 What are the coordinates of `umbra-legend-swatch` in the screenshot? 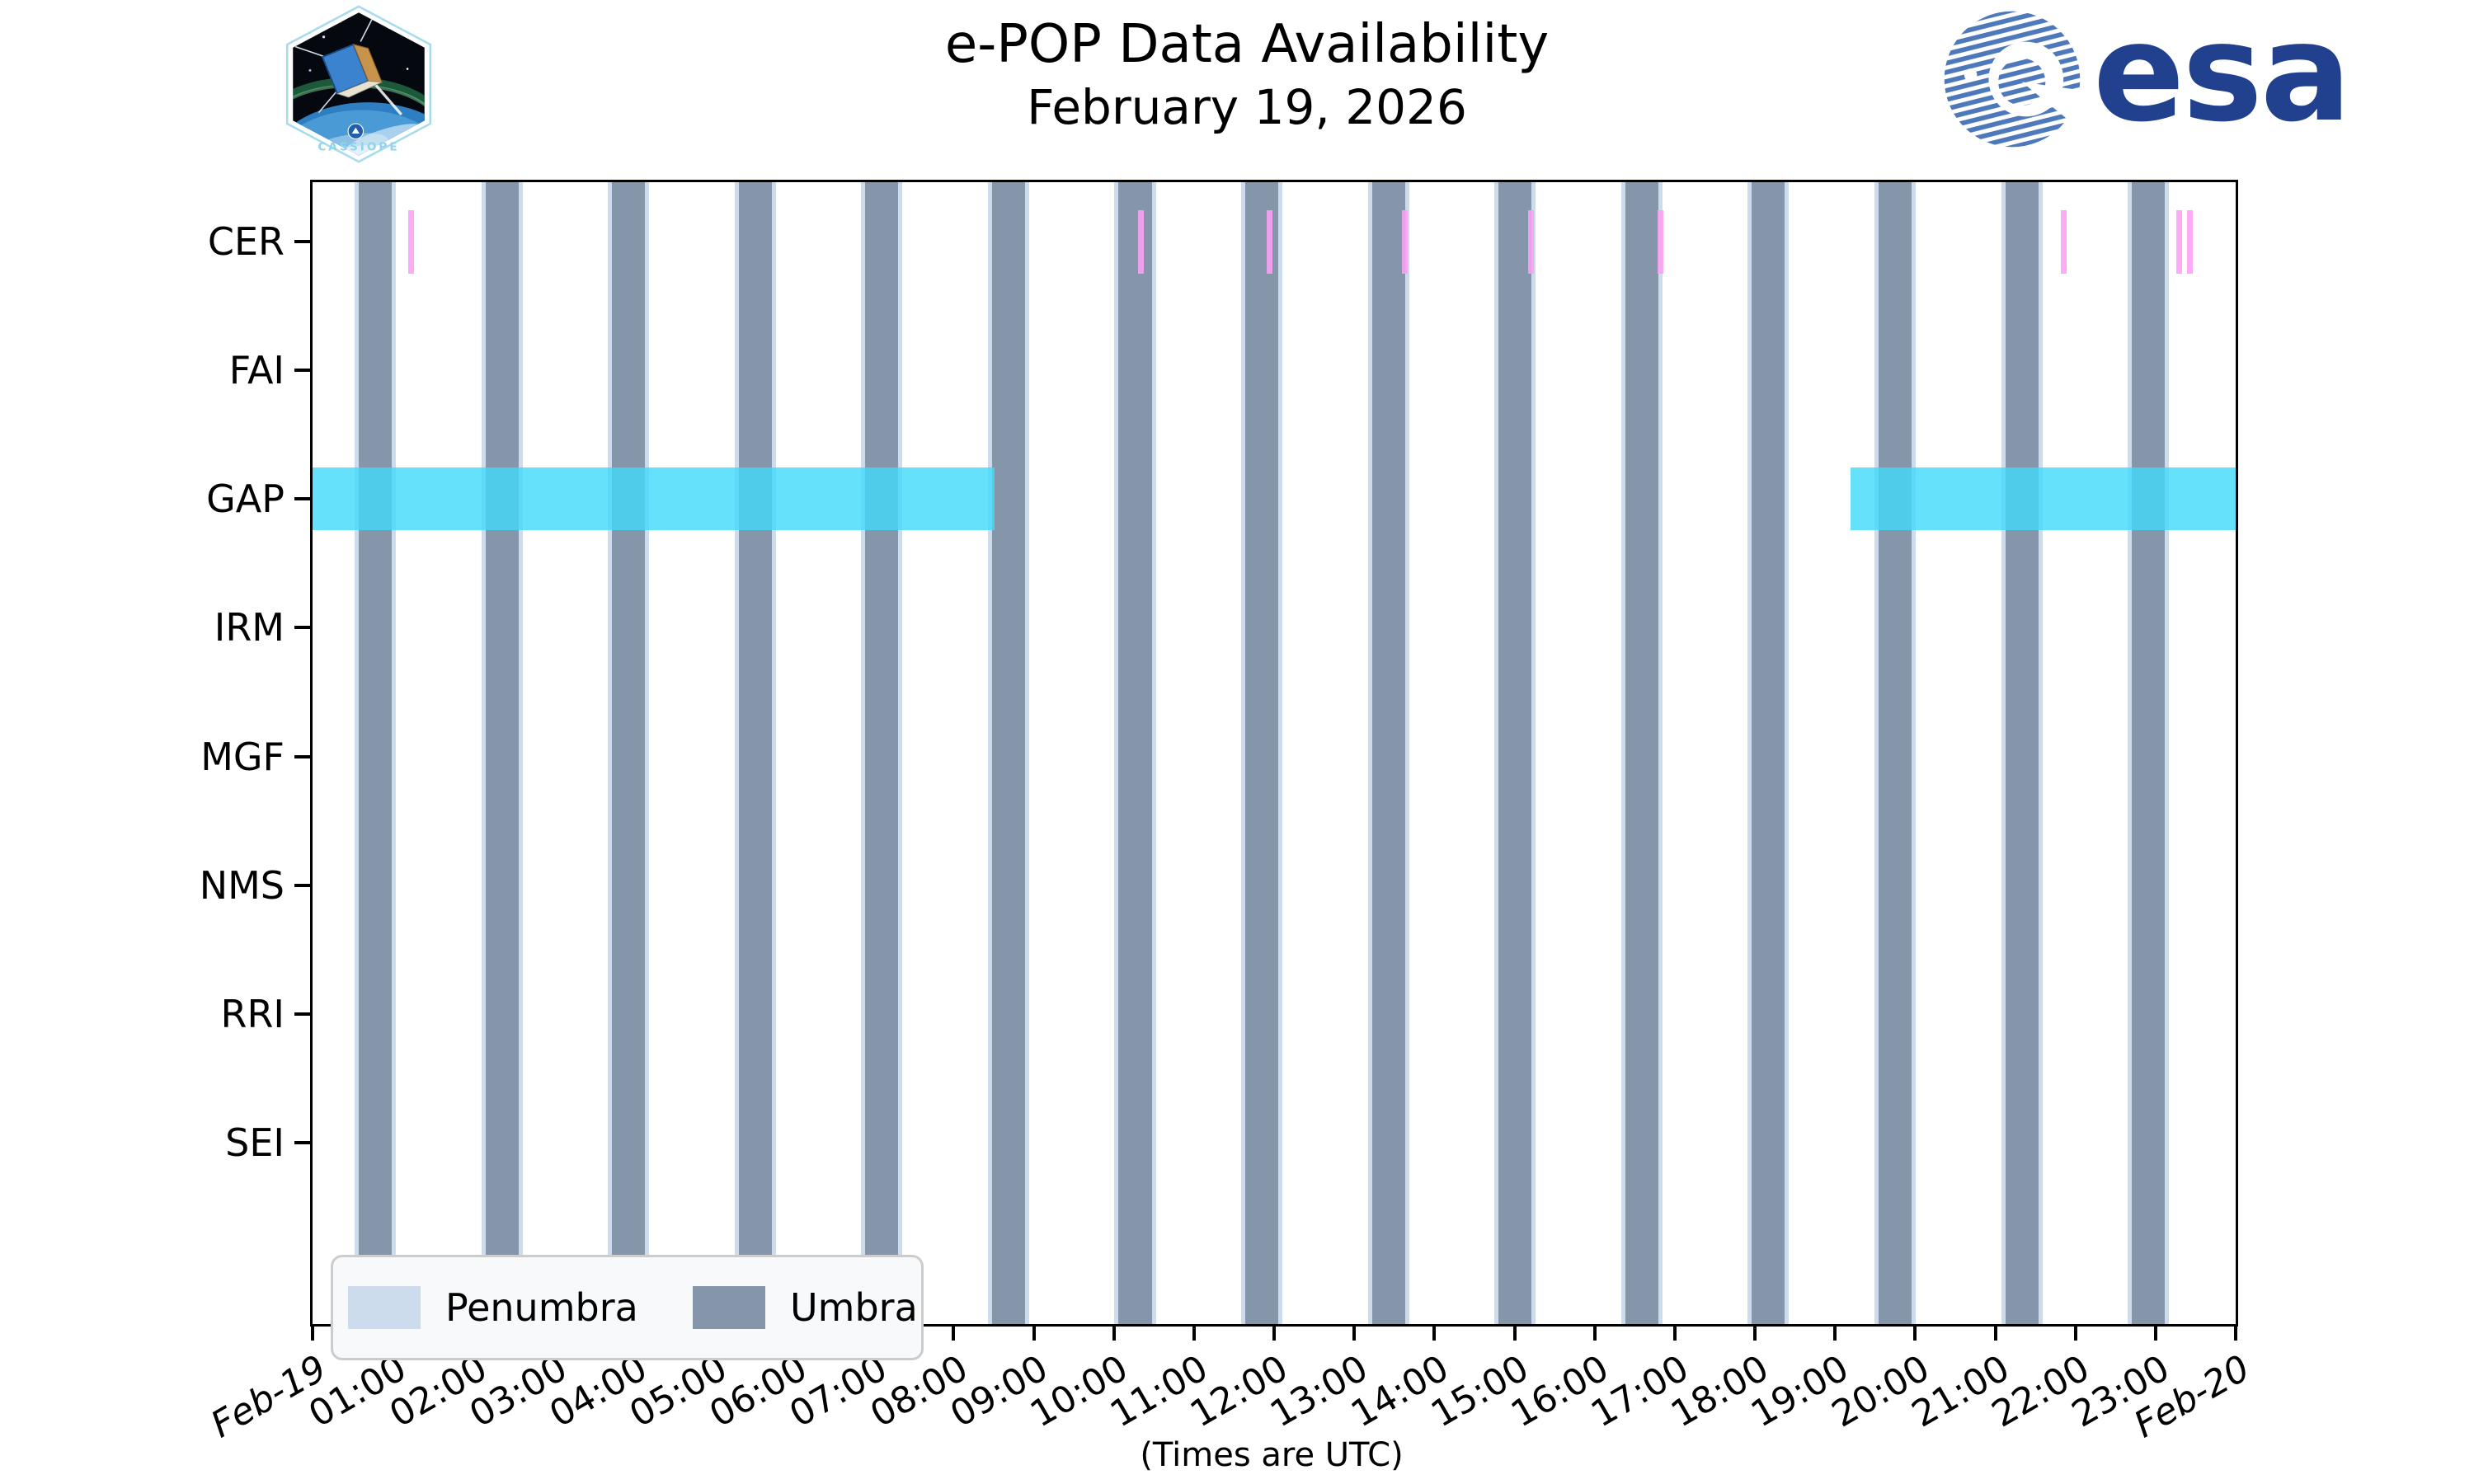 It's located at (729, 1307).